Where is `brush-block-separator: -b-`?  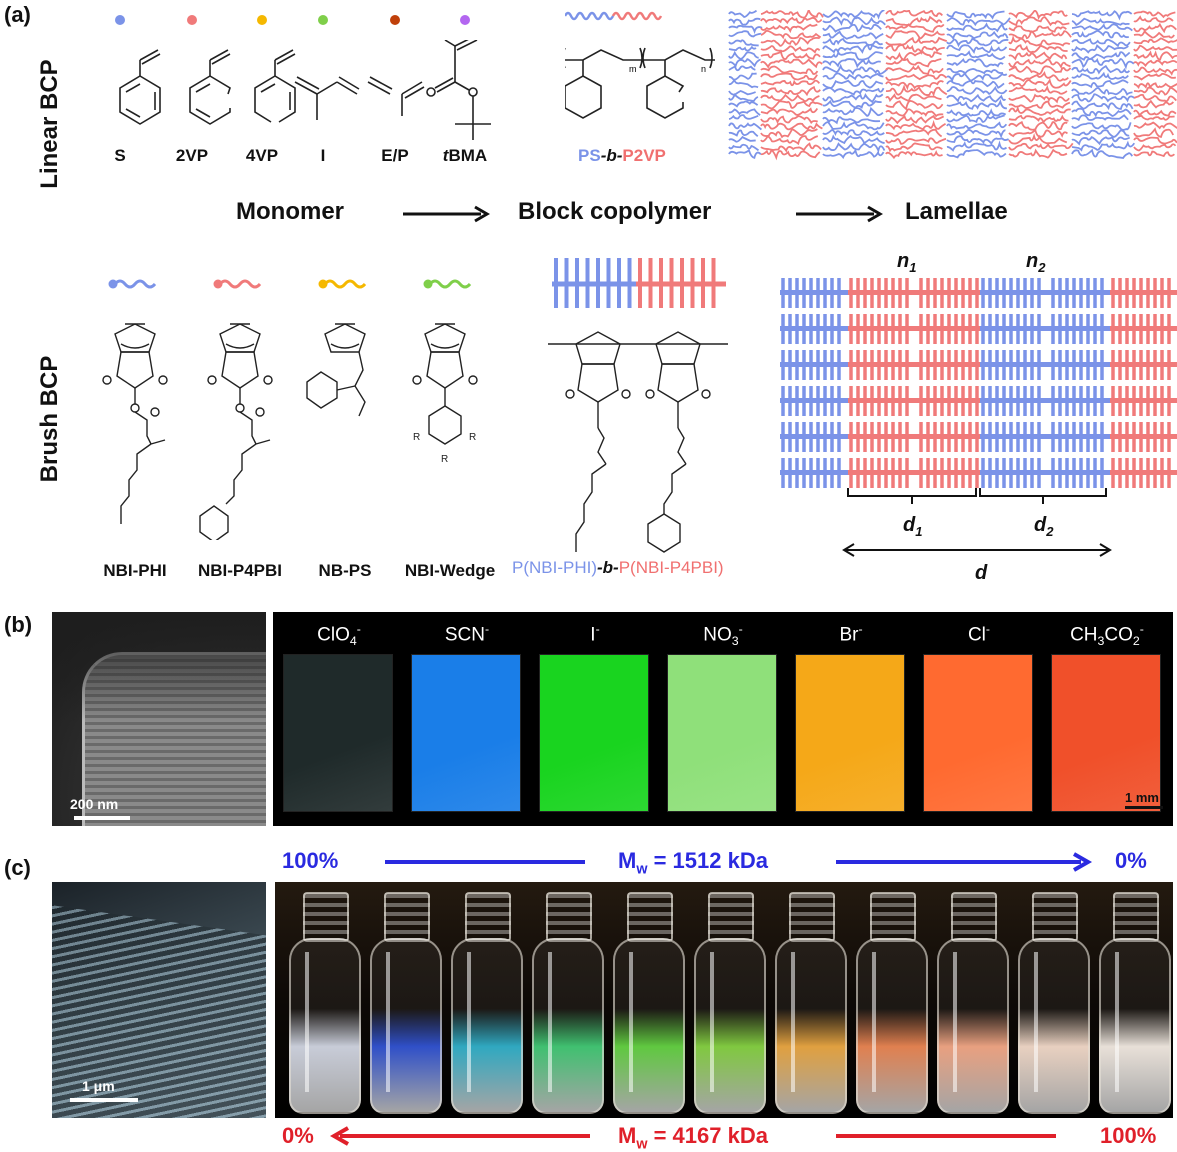
brush-block-separator: -b- is located at coordinates (608, 567).